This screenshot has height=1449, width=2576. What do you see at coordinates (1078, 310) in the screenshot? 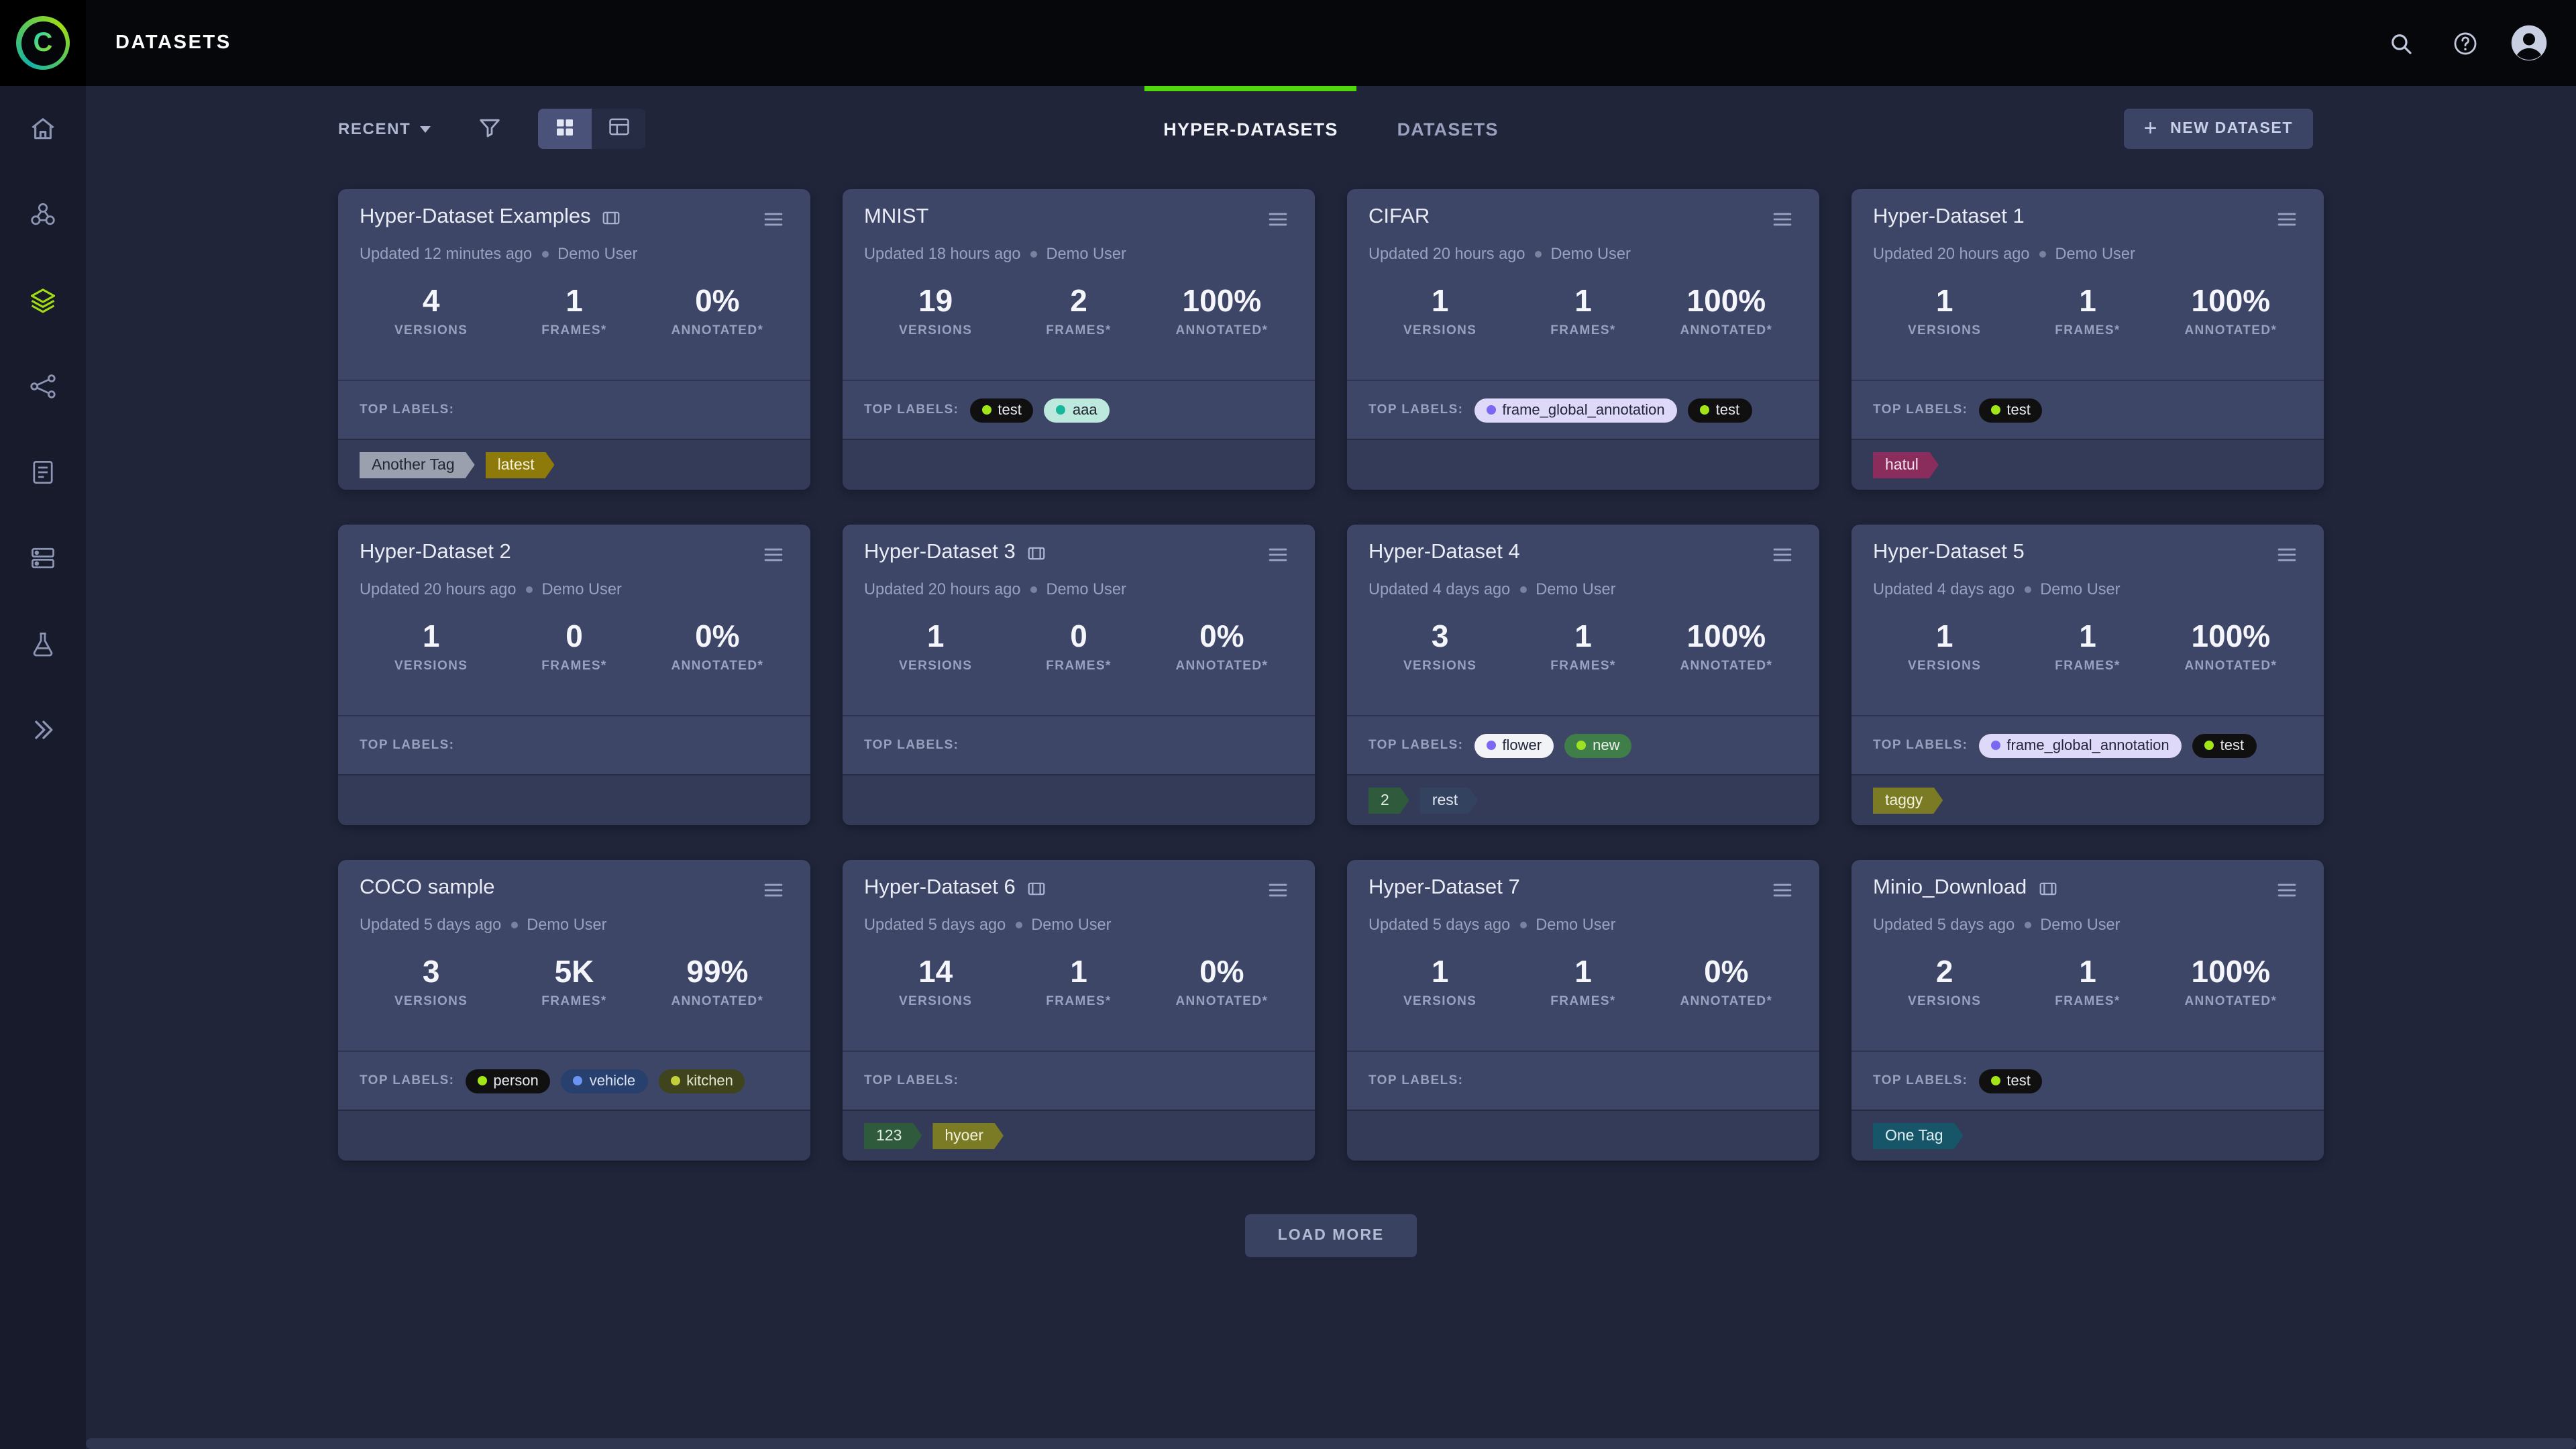
I see `card-stats: 19 VERSIONS 2 FRAMES* 100% ANNOTATED*` at bounding box center [1078, 310].